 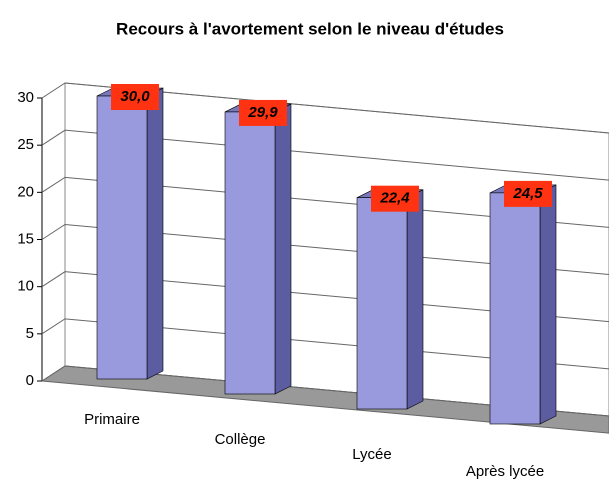 I want to click on y-tick-label: 10, so click(x=25, y=286).